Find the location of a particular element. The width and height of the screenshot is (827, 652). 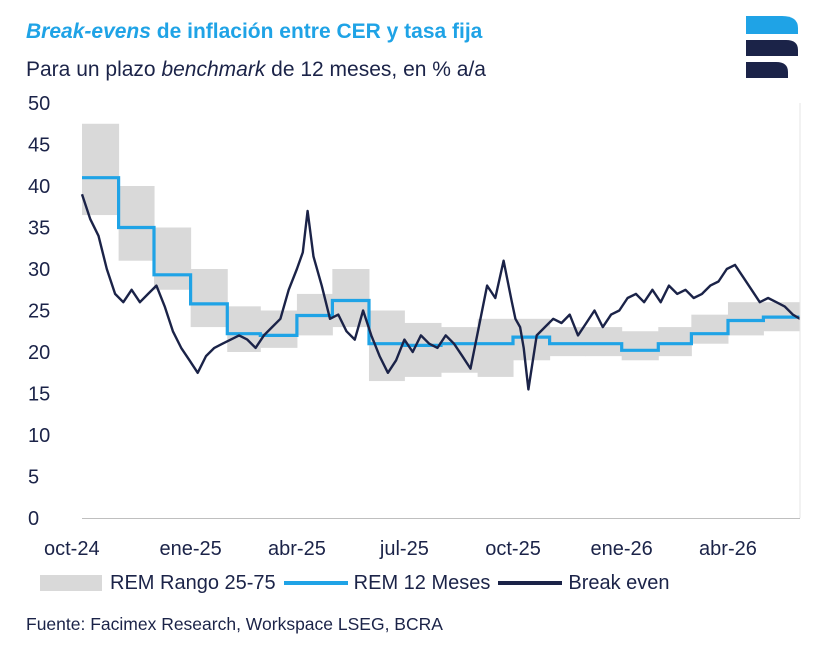

y-tick-label: 50 is located at coordinates (39, 104).